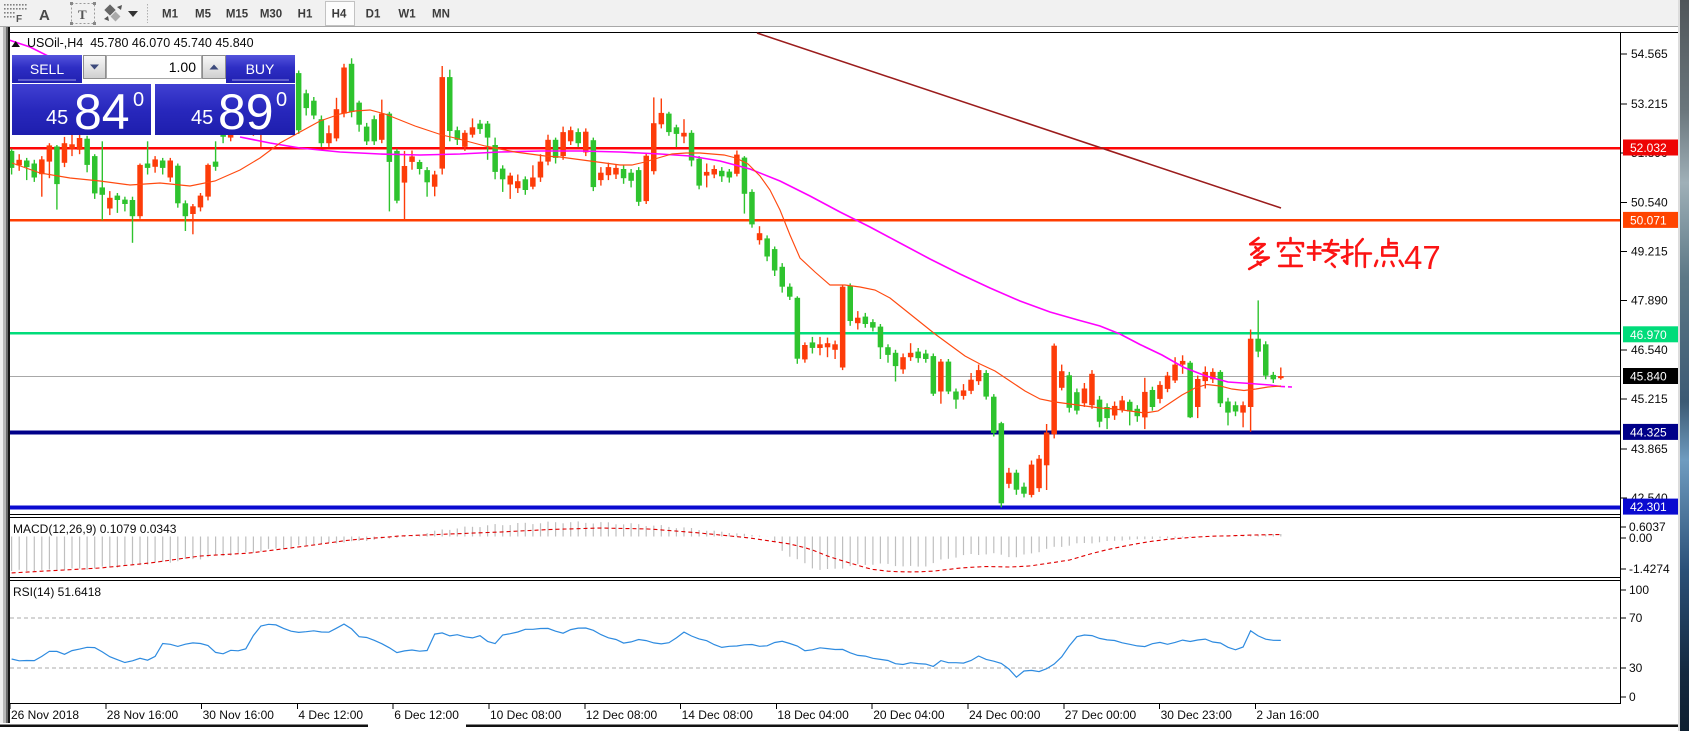  Describe the element at coordinates (622, 715) in the screenshot. I see `svg-text: 12 Dec 08:00` at that location.